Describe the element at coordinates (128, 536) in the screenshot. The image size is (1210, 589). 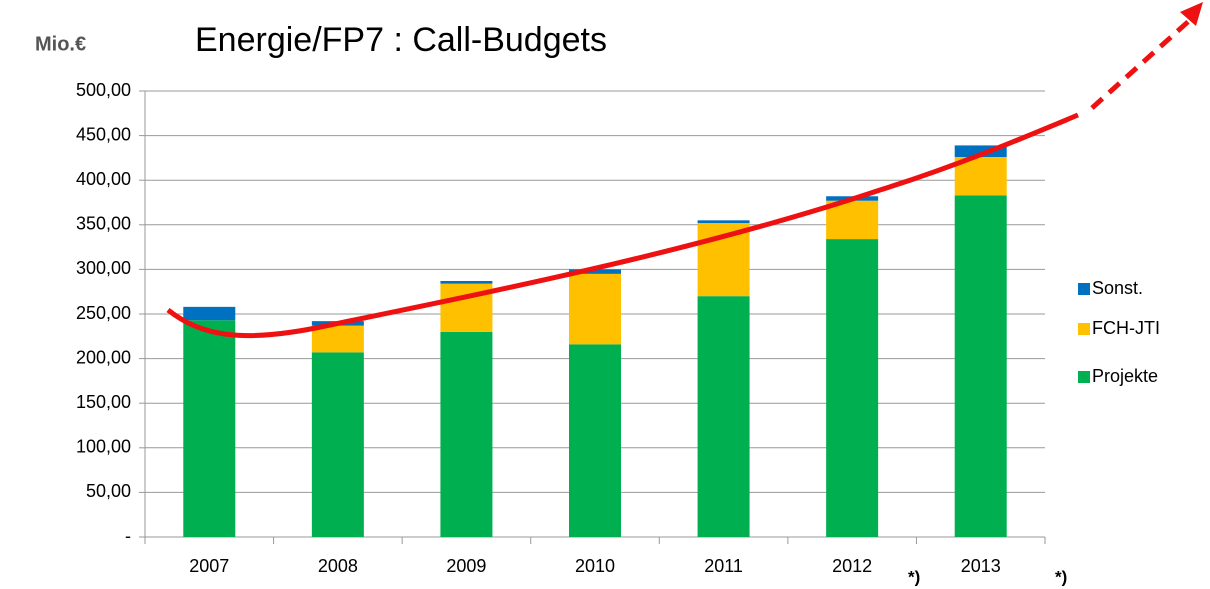
I see `y-tick-label: -` at that location.